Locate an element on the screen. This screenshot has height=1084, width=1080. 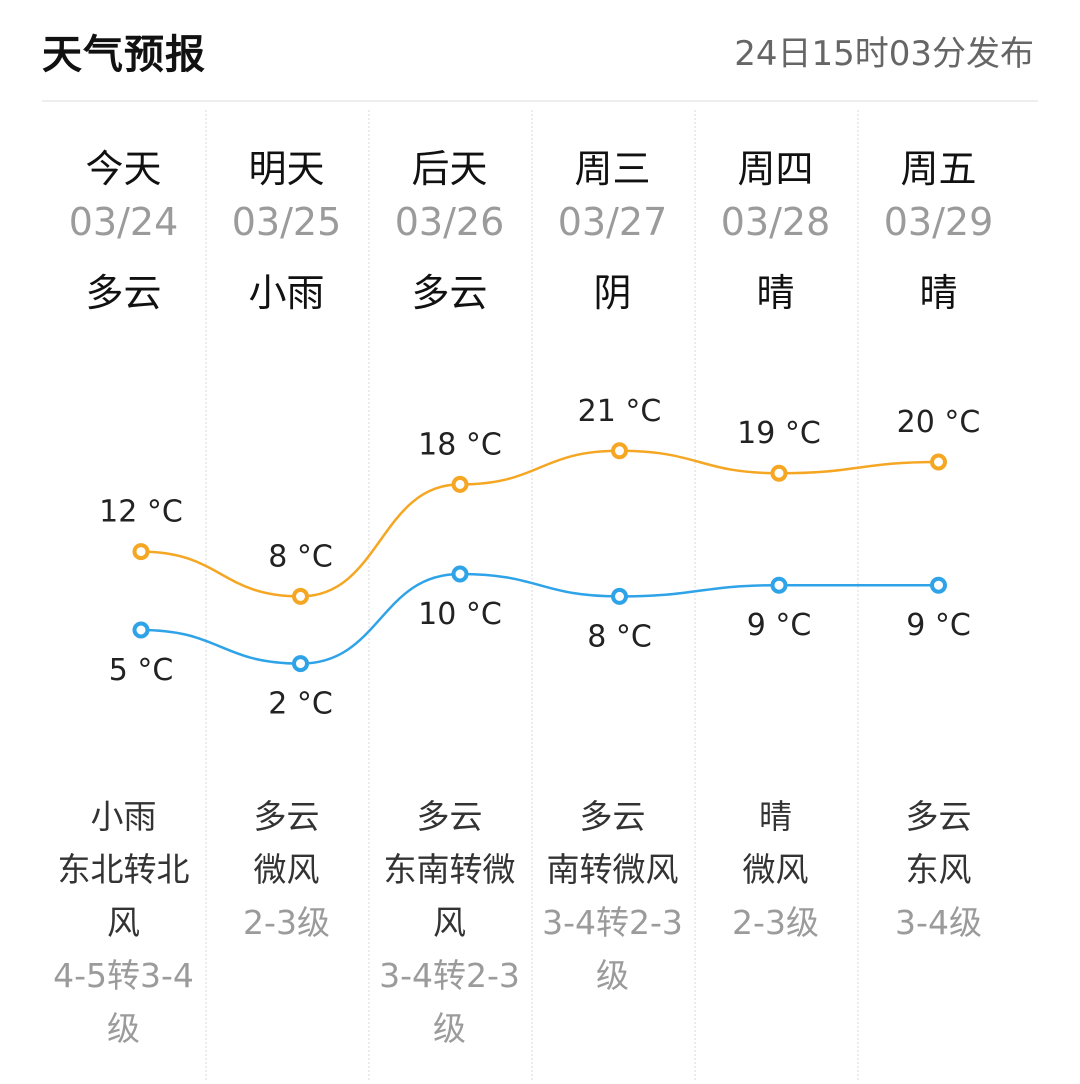
wind-direction: 东南转微风 is located at coordinates (449, 896).